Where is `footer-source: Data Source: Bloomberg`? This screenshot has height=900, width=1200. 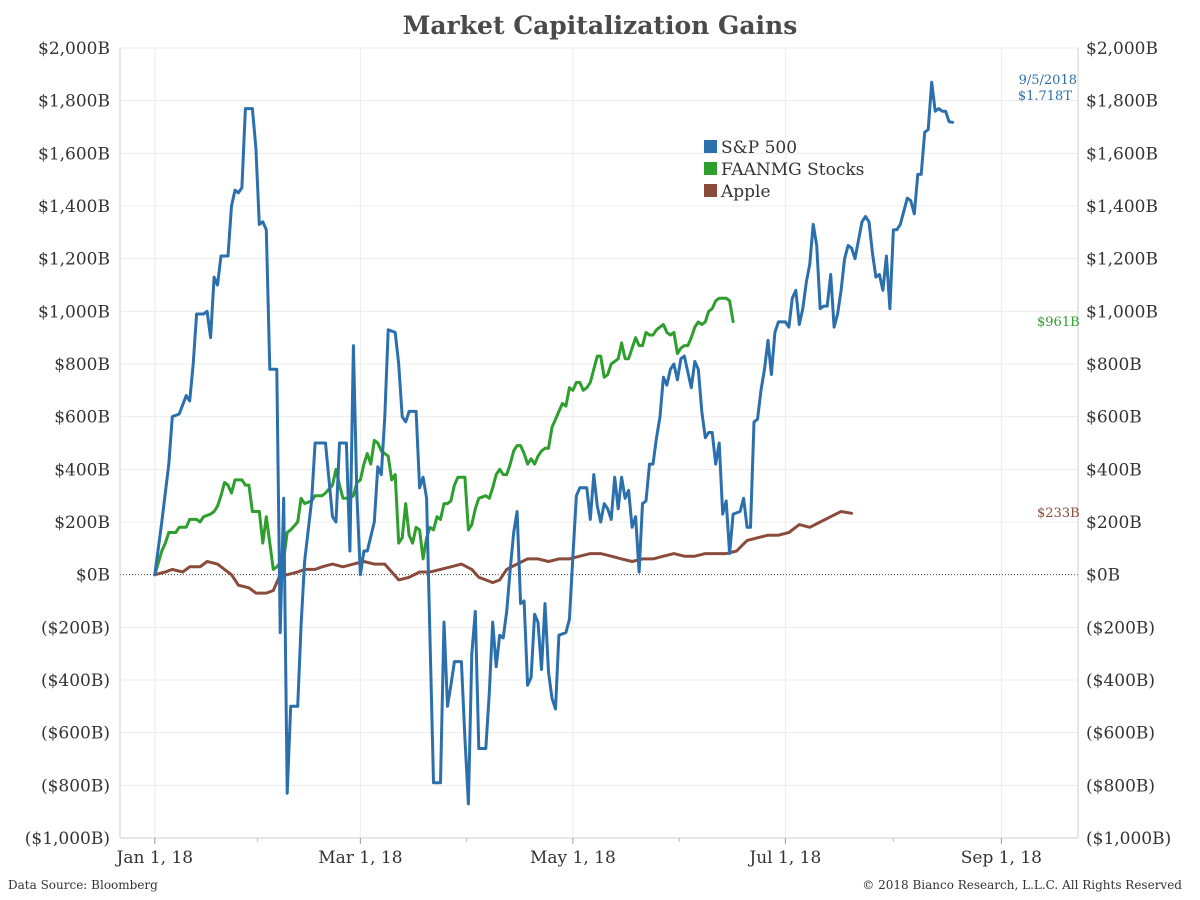
footer-source: Data Source: Bloomberg is located at coordinates (83, 885).